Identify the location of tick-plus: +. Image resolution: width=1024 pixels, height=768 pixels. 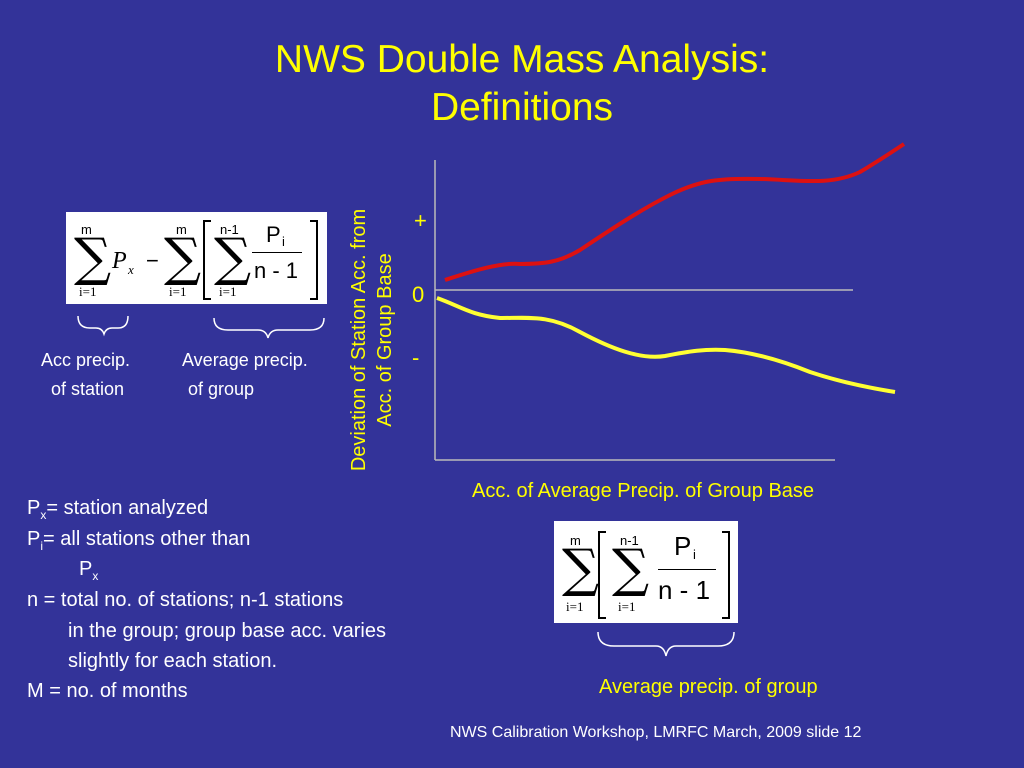
(420, 220).